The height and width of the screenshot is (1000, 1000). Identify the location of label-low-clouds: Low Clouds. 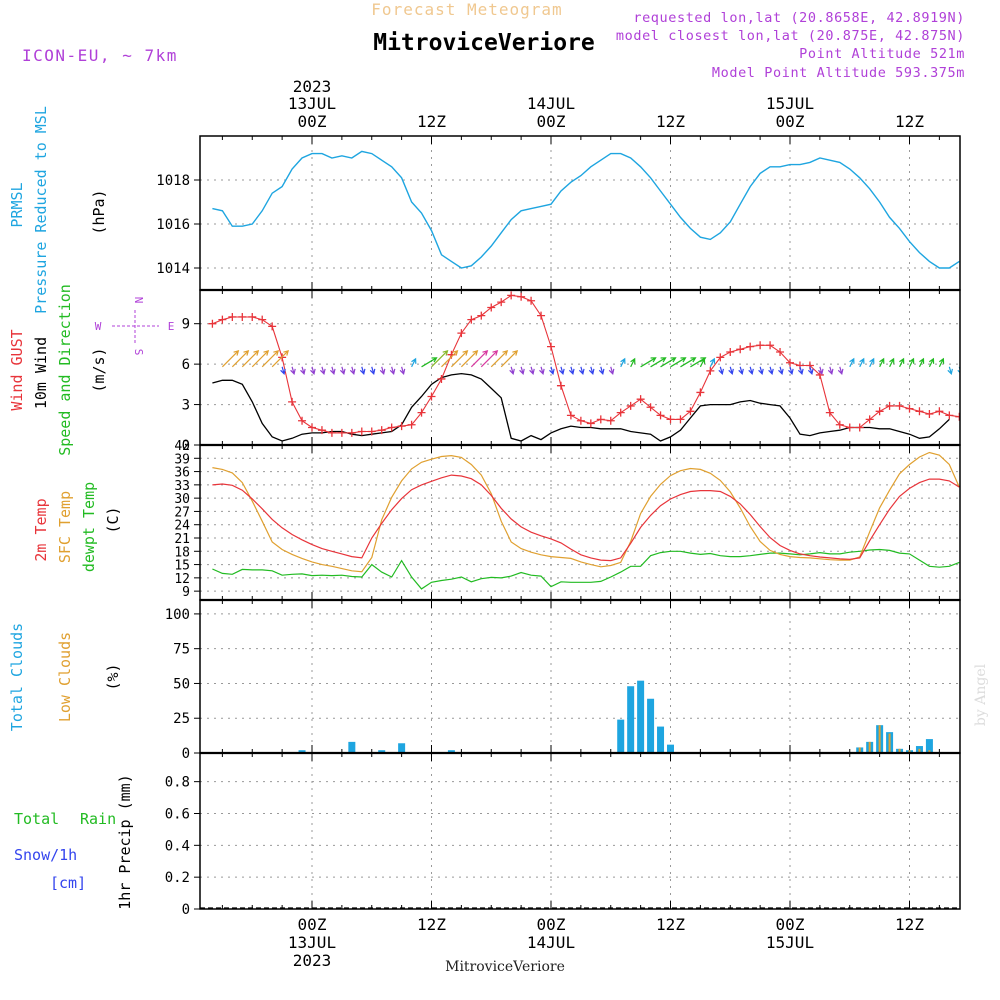
(65, 677).